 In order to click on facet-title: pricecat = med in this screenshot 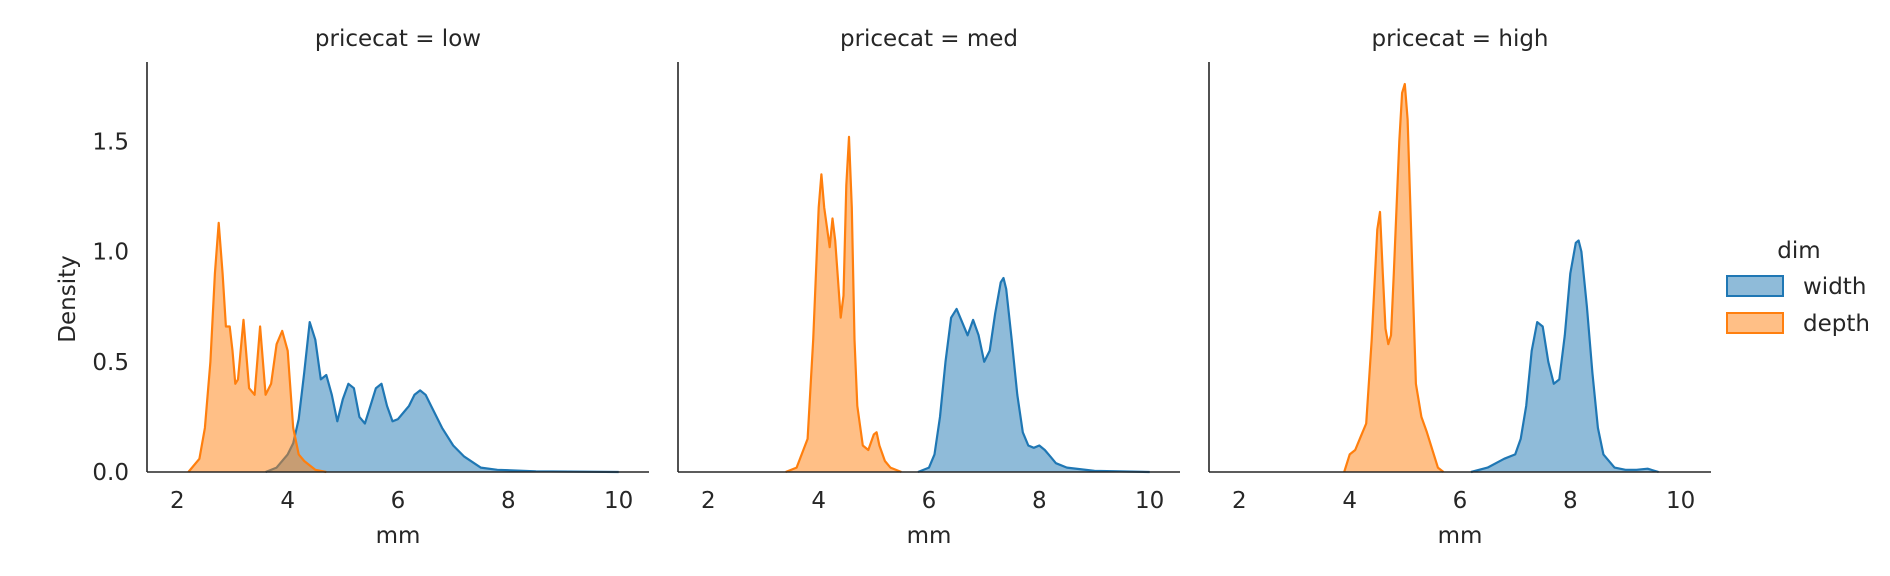, I will do `click(929, 39)`.